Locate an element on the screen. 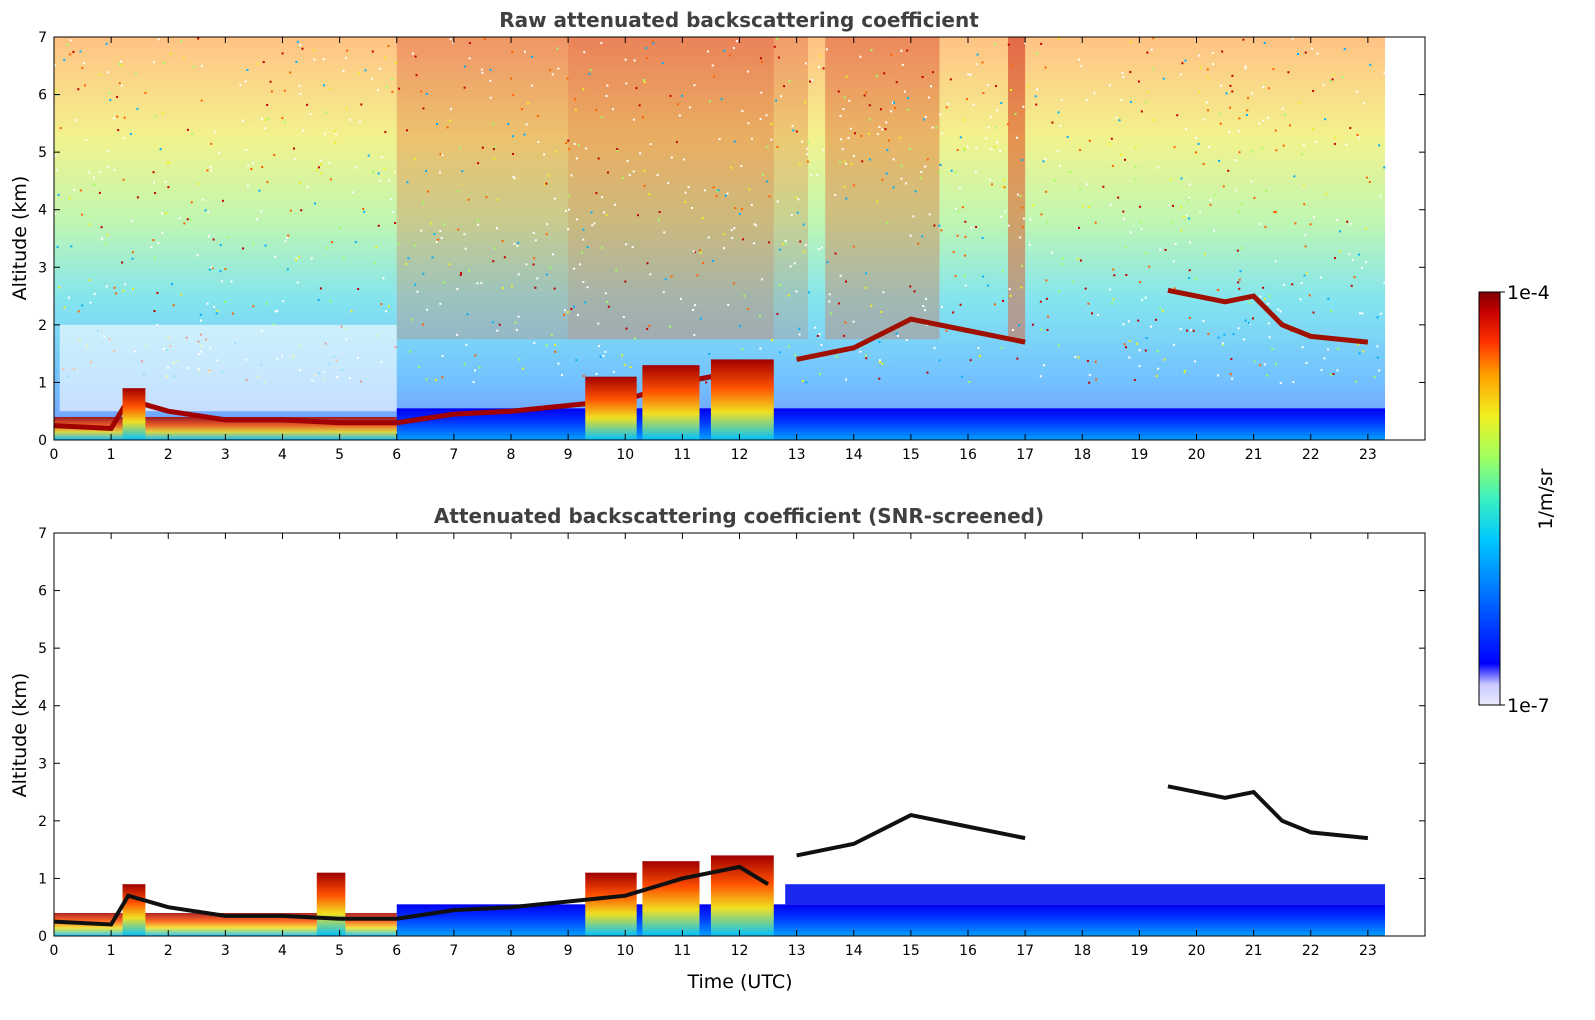 The image size is (1595, 1020). x-tick-label: 17 is located at coordinates (1025, 455).